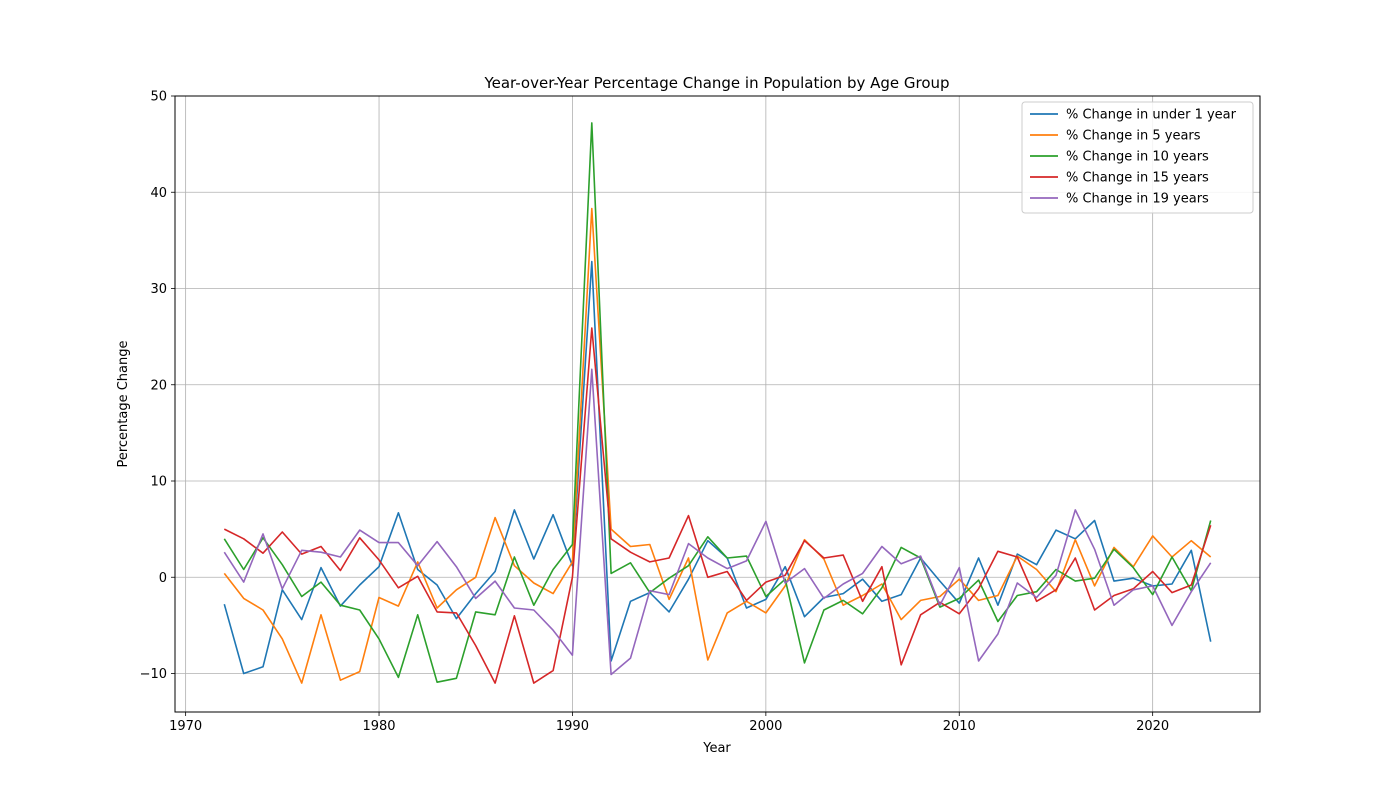 The image size is (1400, 800). What do you see at coordinates (185, 726) in the screenshot?
I see `x-tick-label: 1970` at bounding box center [185, 726].